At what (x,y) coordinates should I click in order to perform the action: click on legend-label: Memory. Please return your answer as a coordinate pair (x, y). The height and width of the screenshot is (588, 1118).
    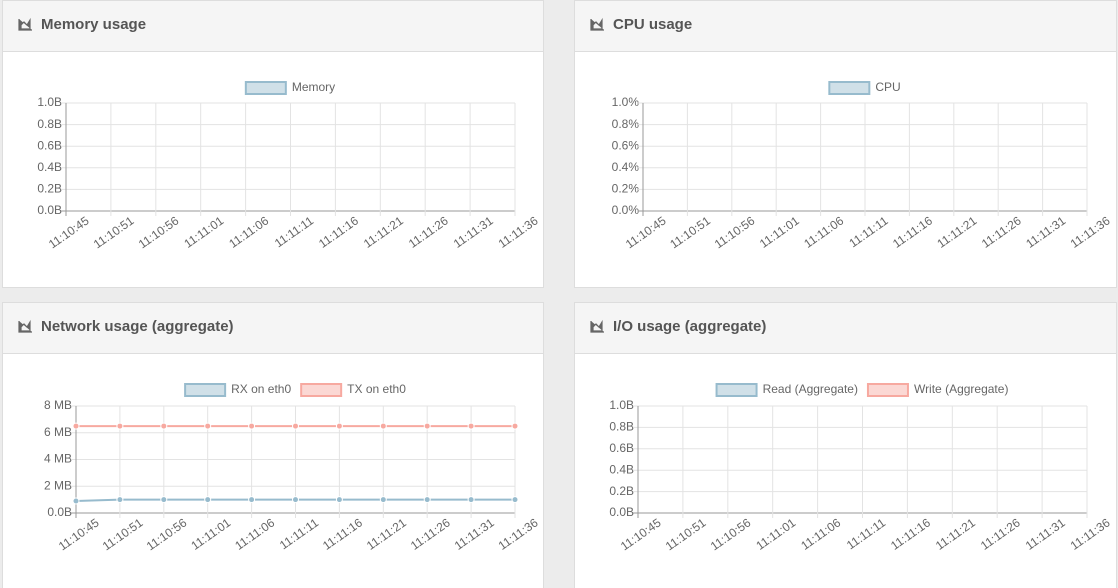
    Looking at the image, I should click on (313, 87).